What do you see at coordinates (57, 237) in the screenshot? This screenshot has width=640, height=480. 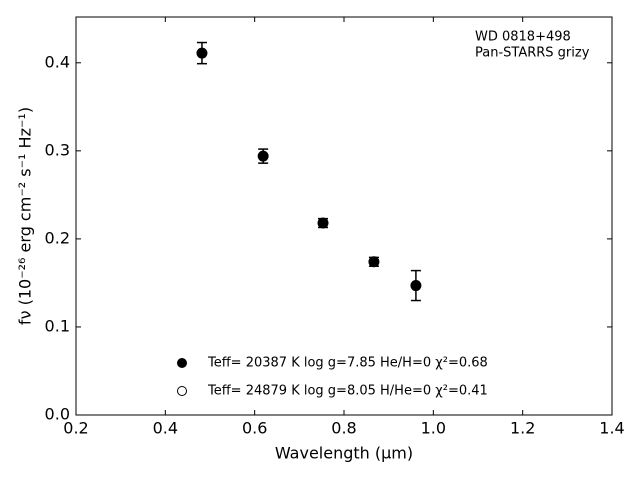 I see `y-tick-label: 0.2` at bounding box center [57, 237].